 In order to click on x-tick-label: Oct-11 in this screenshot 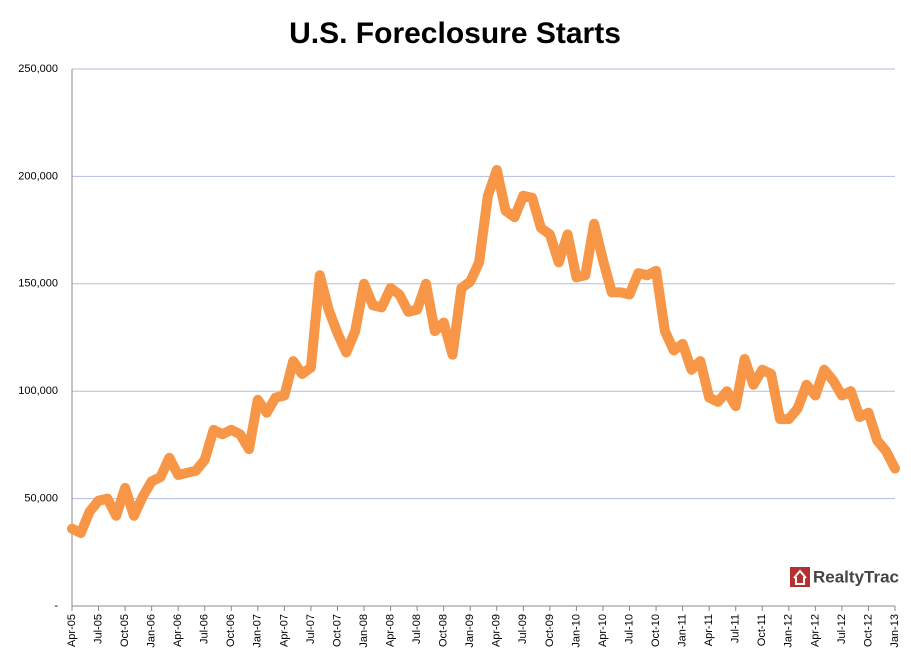, I will do `click(762, 630)`.